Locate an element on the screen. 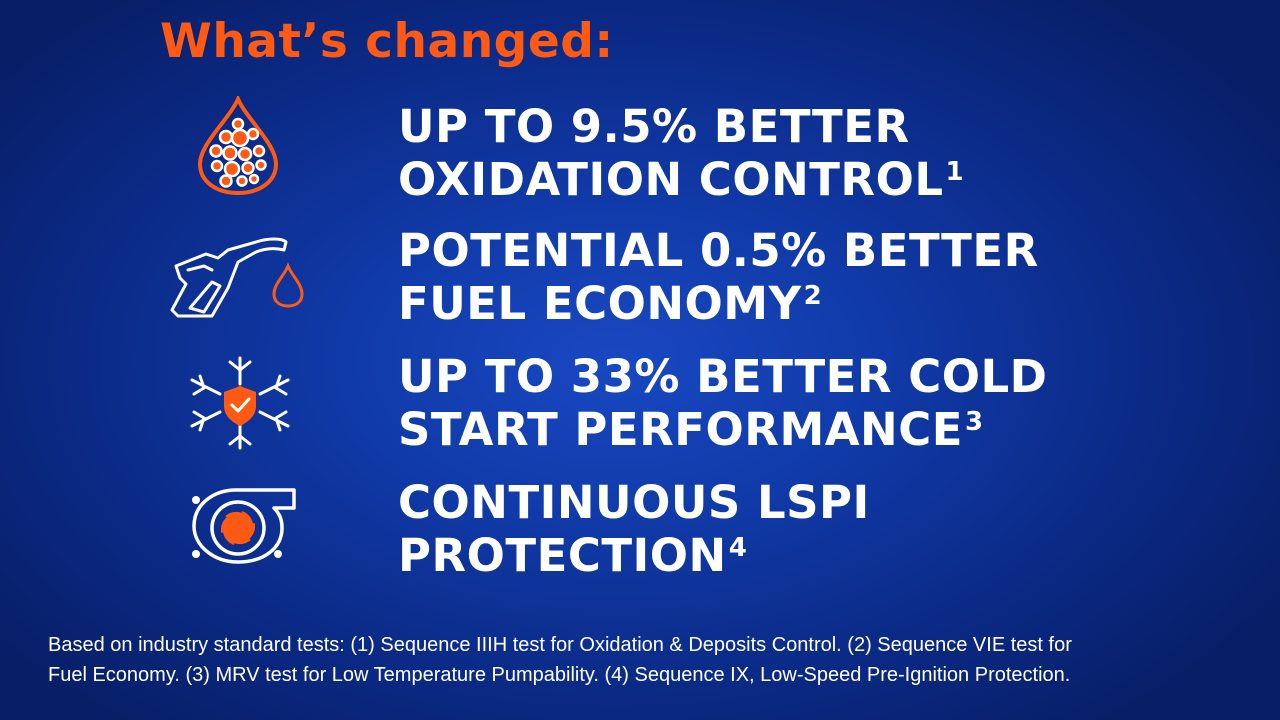 The width and height of the screenshot is (1280, 720). claim-line-1: POTENTIAL 0.5% BETTER is located at coordinates (718, 250).